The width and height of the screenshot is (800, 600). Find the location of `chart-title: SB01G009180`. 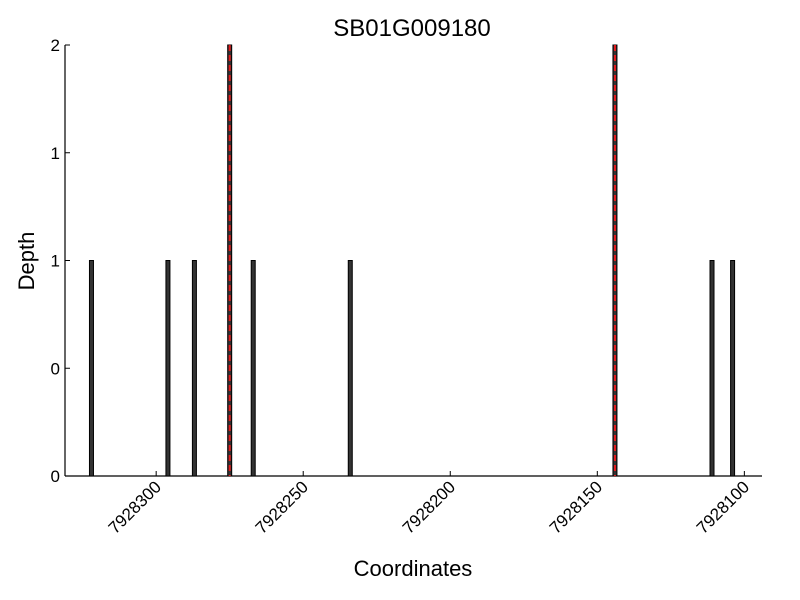

chart-title: SB01G009180 is located at coordinates (411, 28).